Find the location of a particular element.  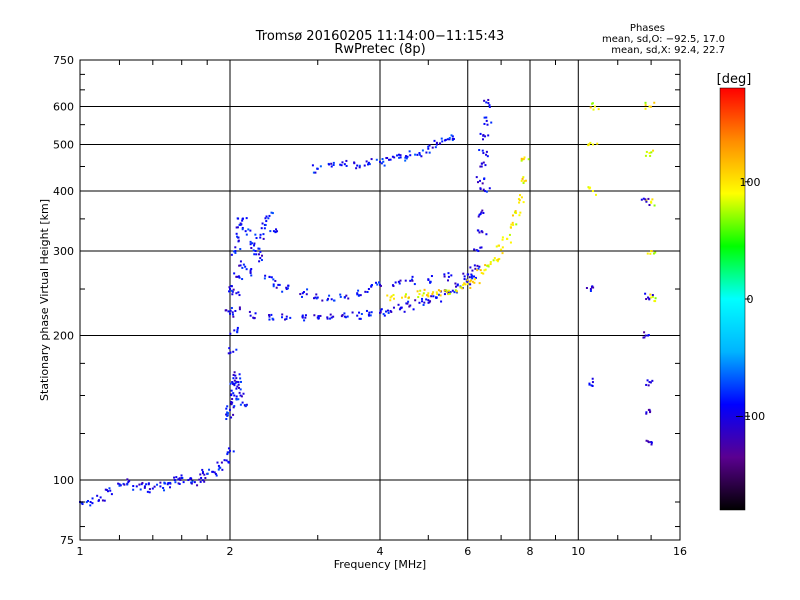

chart-subtitle: RwPretec (8p) is located at coordinates (379, 49).